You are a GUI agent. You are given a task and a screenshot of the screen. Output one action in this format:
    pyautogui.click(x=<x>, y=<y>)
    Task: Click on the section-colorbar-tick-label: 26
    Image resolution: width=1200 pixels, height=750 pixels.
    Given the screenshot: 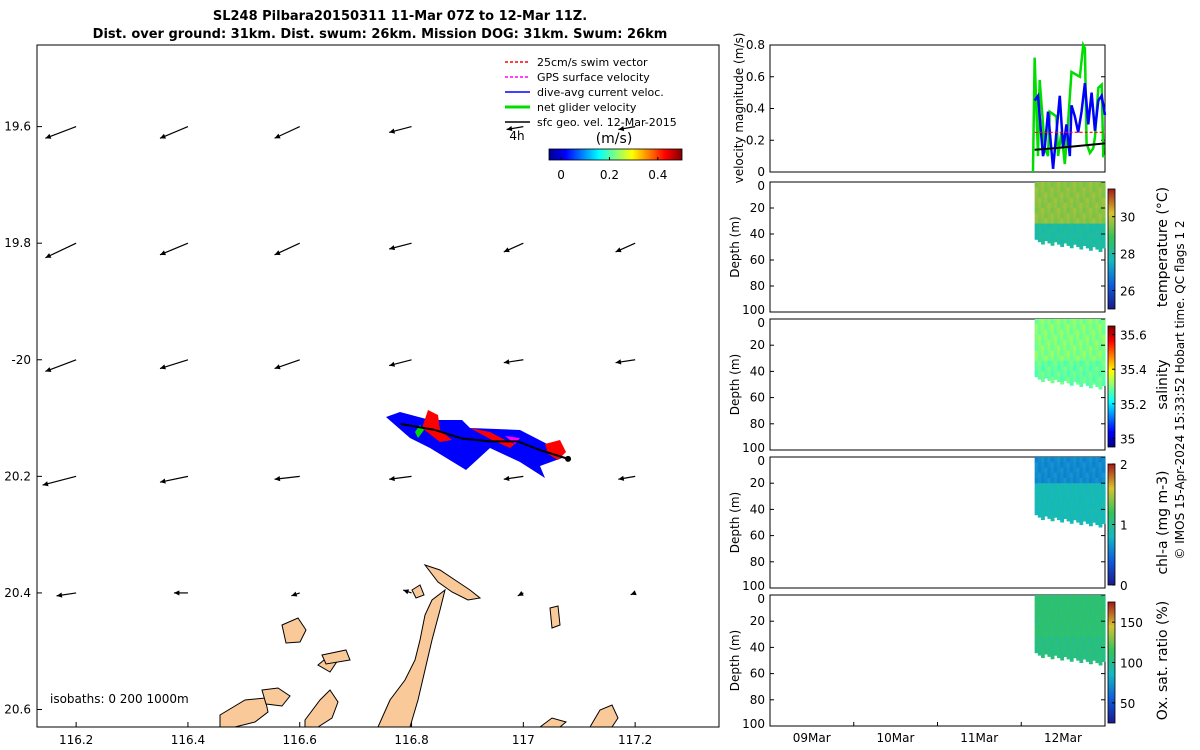 What is the action you would take?
    pyautogui.click(x=1127, y=292)
    